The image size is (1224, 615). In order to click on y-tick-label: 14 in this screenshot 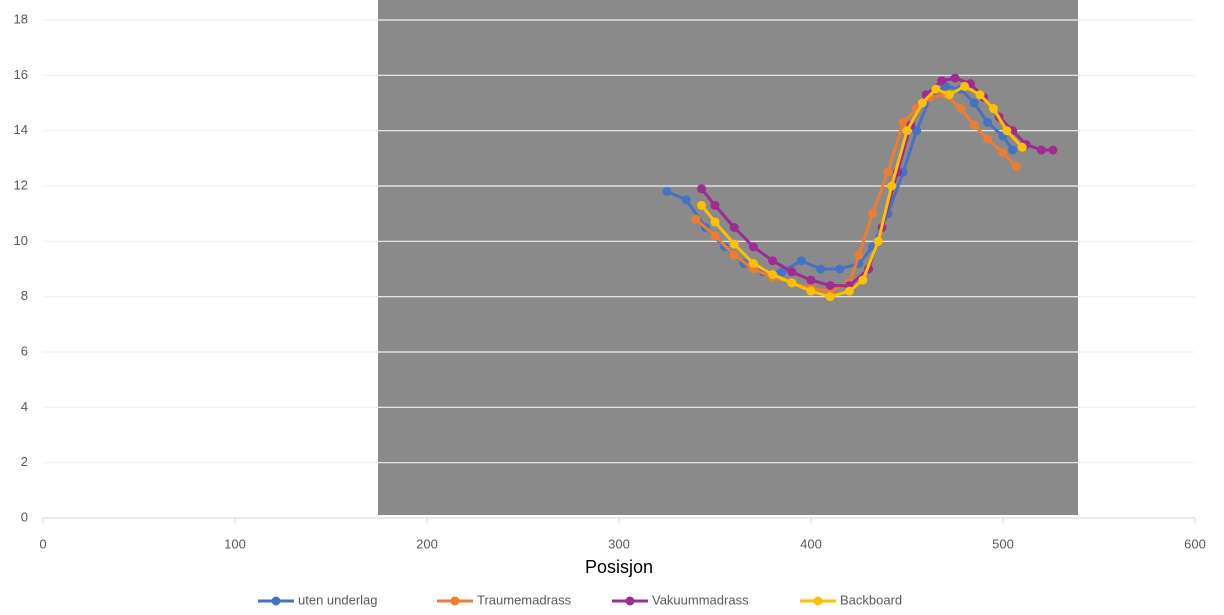, I will do `click(21, 129)`.